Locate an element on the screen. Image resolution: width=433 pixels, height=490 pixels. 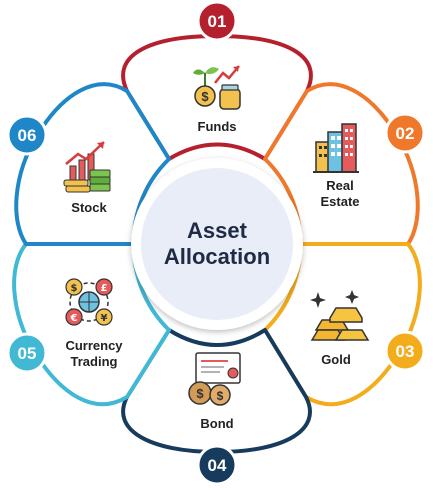
badge-number: 06 is located at coordinates (27, 135).